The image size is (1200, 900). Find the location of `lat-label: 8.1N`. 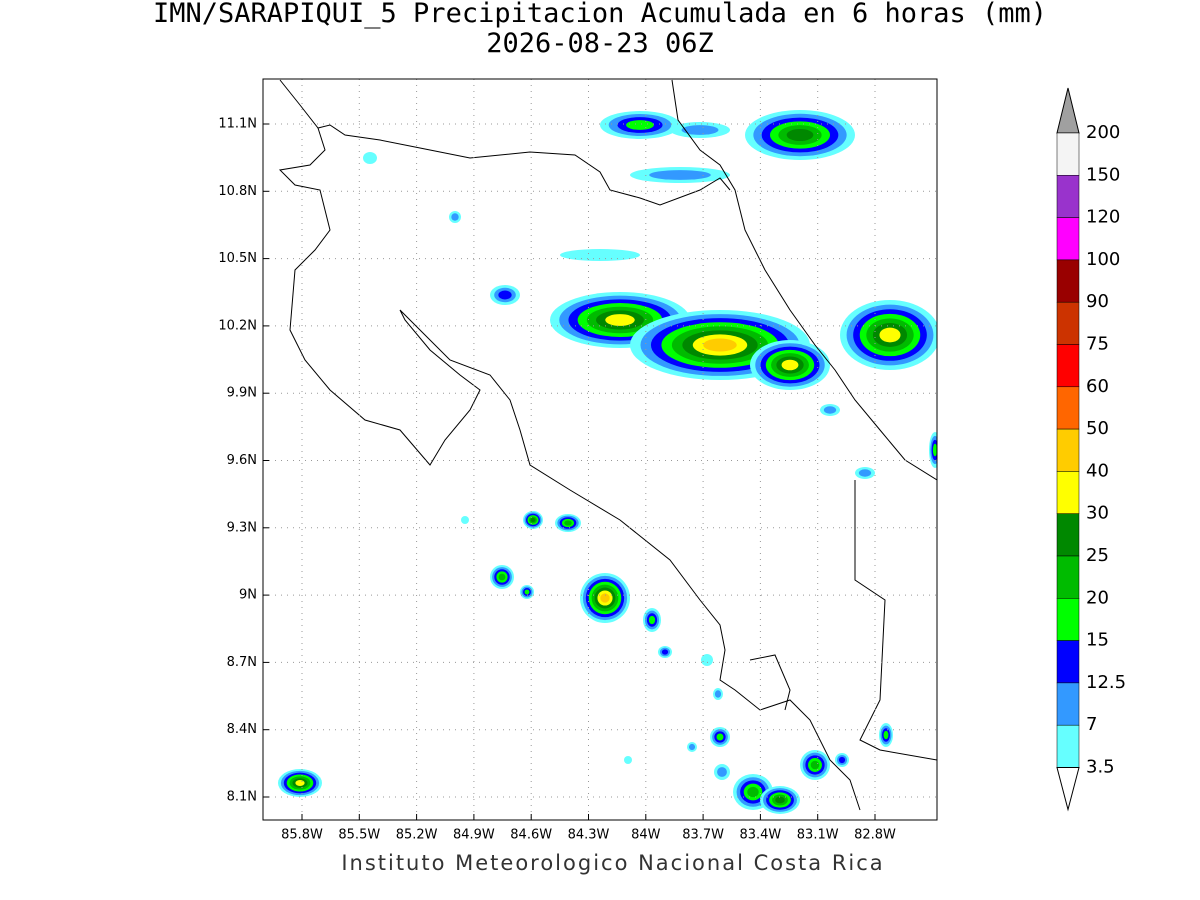

lat-label: 8.1N is located at coordinates (242, 797).